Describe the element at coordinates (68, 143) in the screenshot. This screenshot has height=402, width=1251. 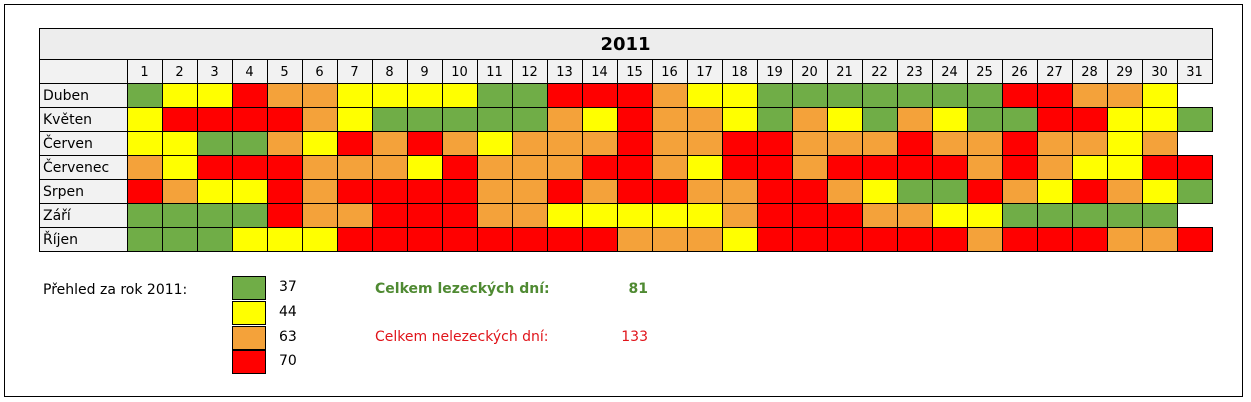
I see `month-label: Červen` at that location.